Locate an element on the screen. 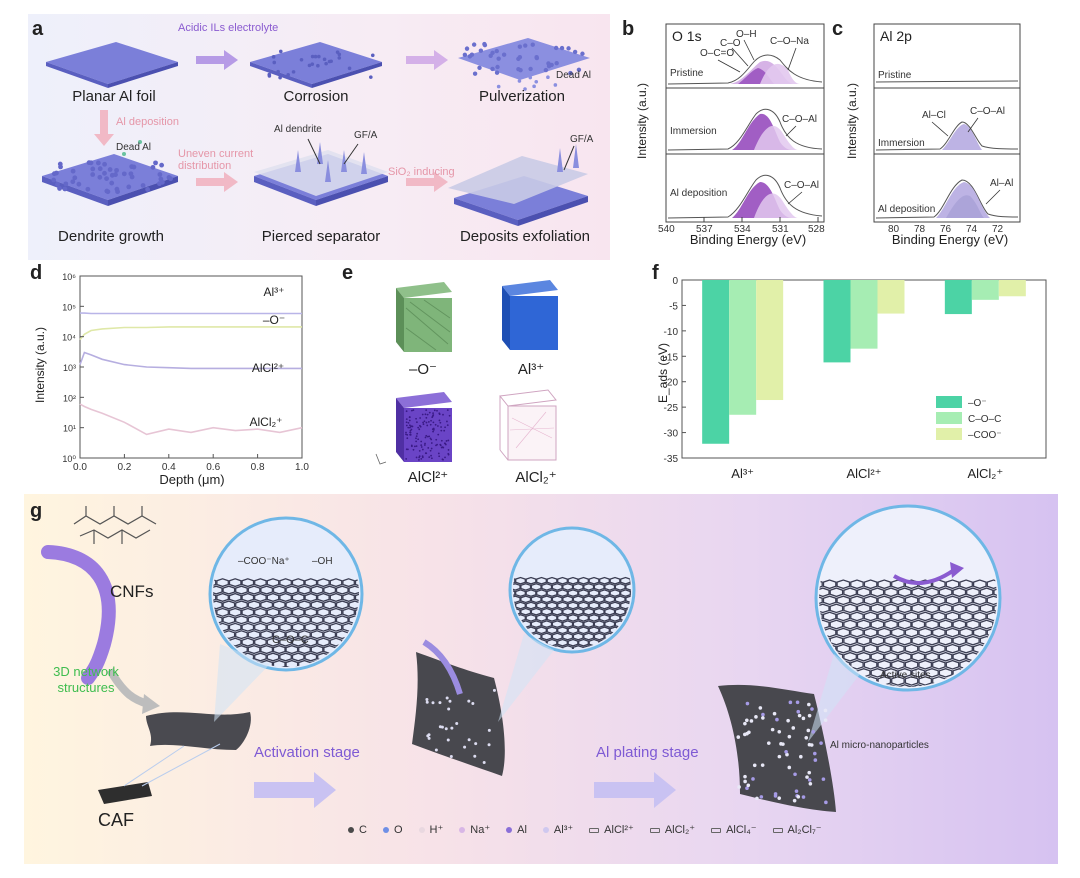  b-peak-coal-1: C–O–Al is located at coordinates (800, 119).